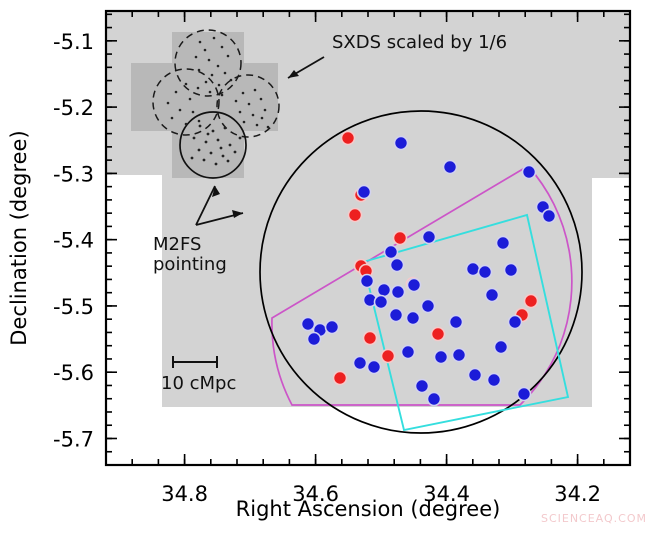  Describe the element at coordinates (73, 307) in the screenshot. I see `svg-text: -5.5` at that location.